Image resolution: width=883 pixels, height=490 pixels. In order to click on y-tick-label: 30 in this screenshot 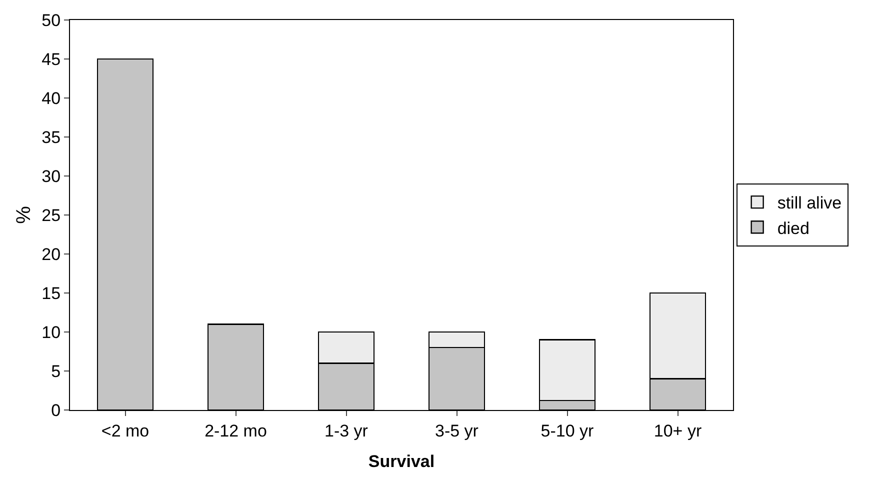, I will do `click(51, 176)`.